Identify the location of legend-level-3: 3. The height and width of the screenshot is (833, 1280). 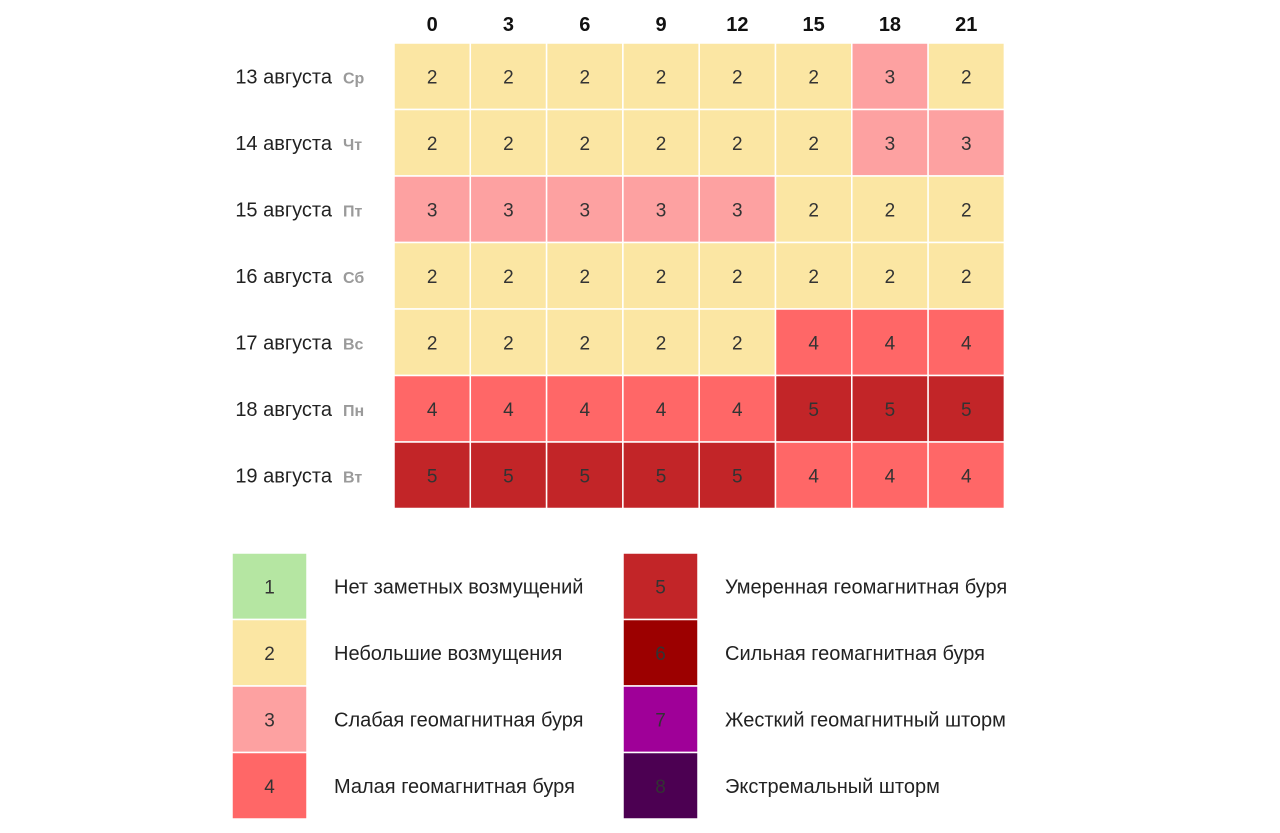
(269, 720).